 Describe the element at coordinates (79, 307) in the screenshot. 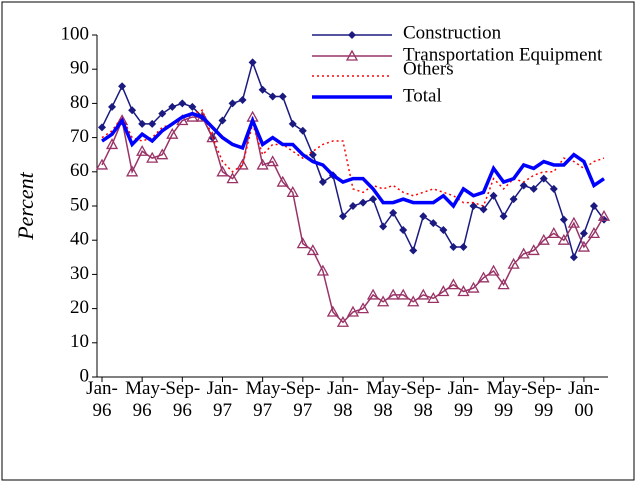

I see `y-tick-label: 20` at that location.